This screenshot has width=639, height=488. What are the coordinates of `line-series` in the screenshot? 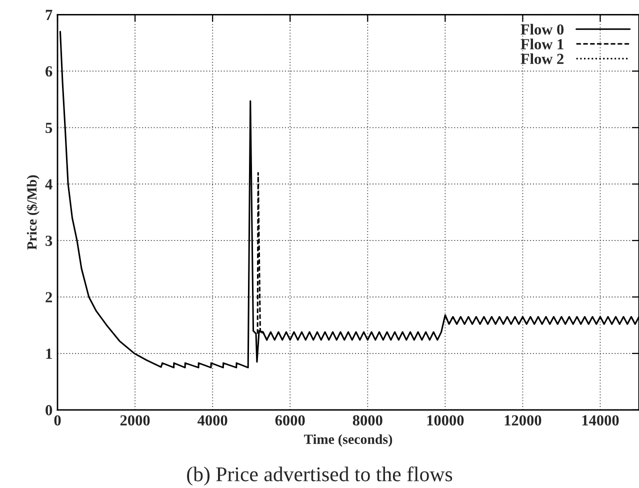 It's located at (264, 256).